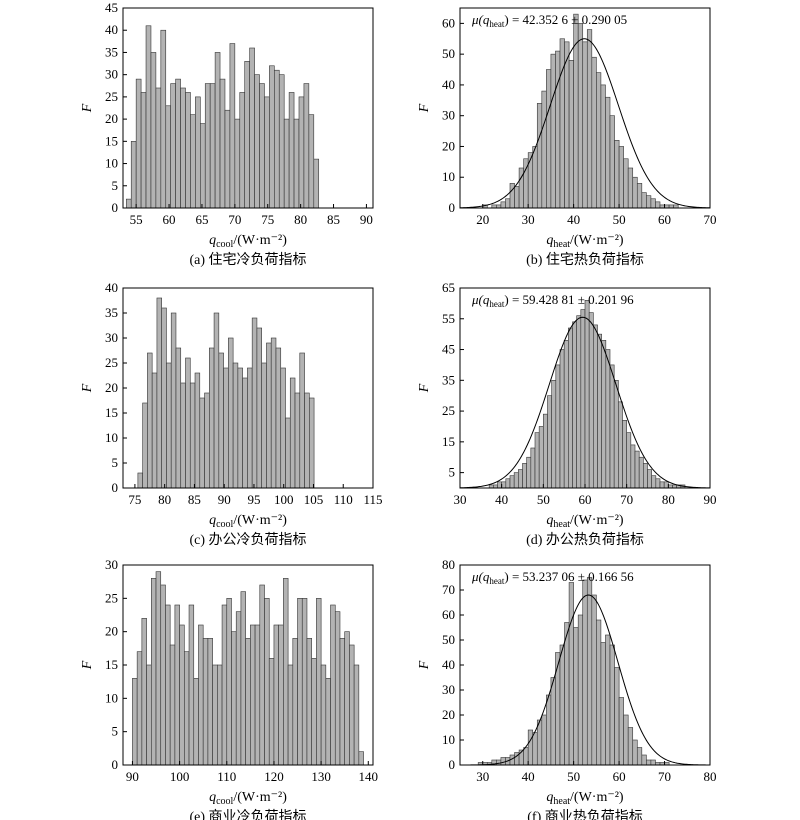  What do you see at coordinates (448, 287) in the screenshot?
I see `y-tick-label: 65` at bounding box center [448, 287].